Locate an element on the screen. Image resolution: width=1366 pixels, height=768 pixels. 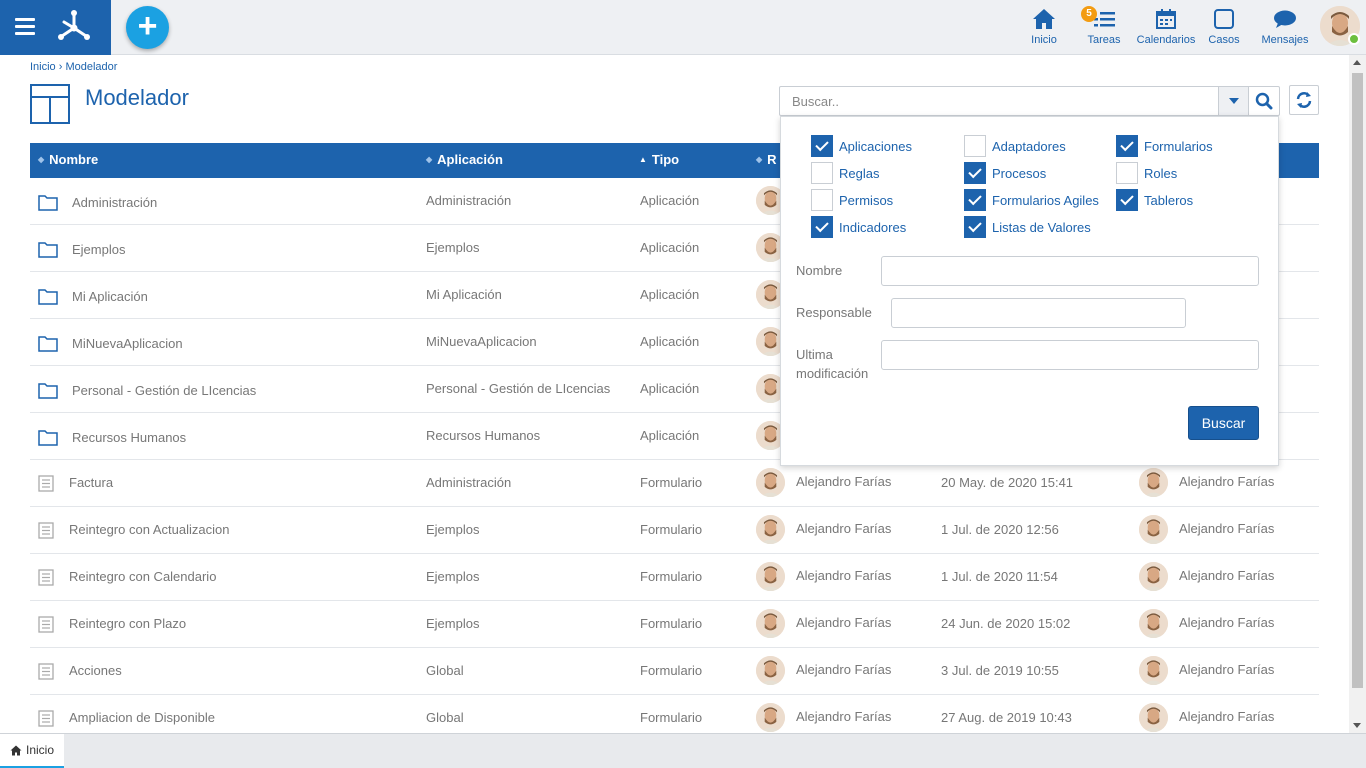
cell-fecha: 24 Jun. de 2020 15:02 is located at coordinates (1006, 623).